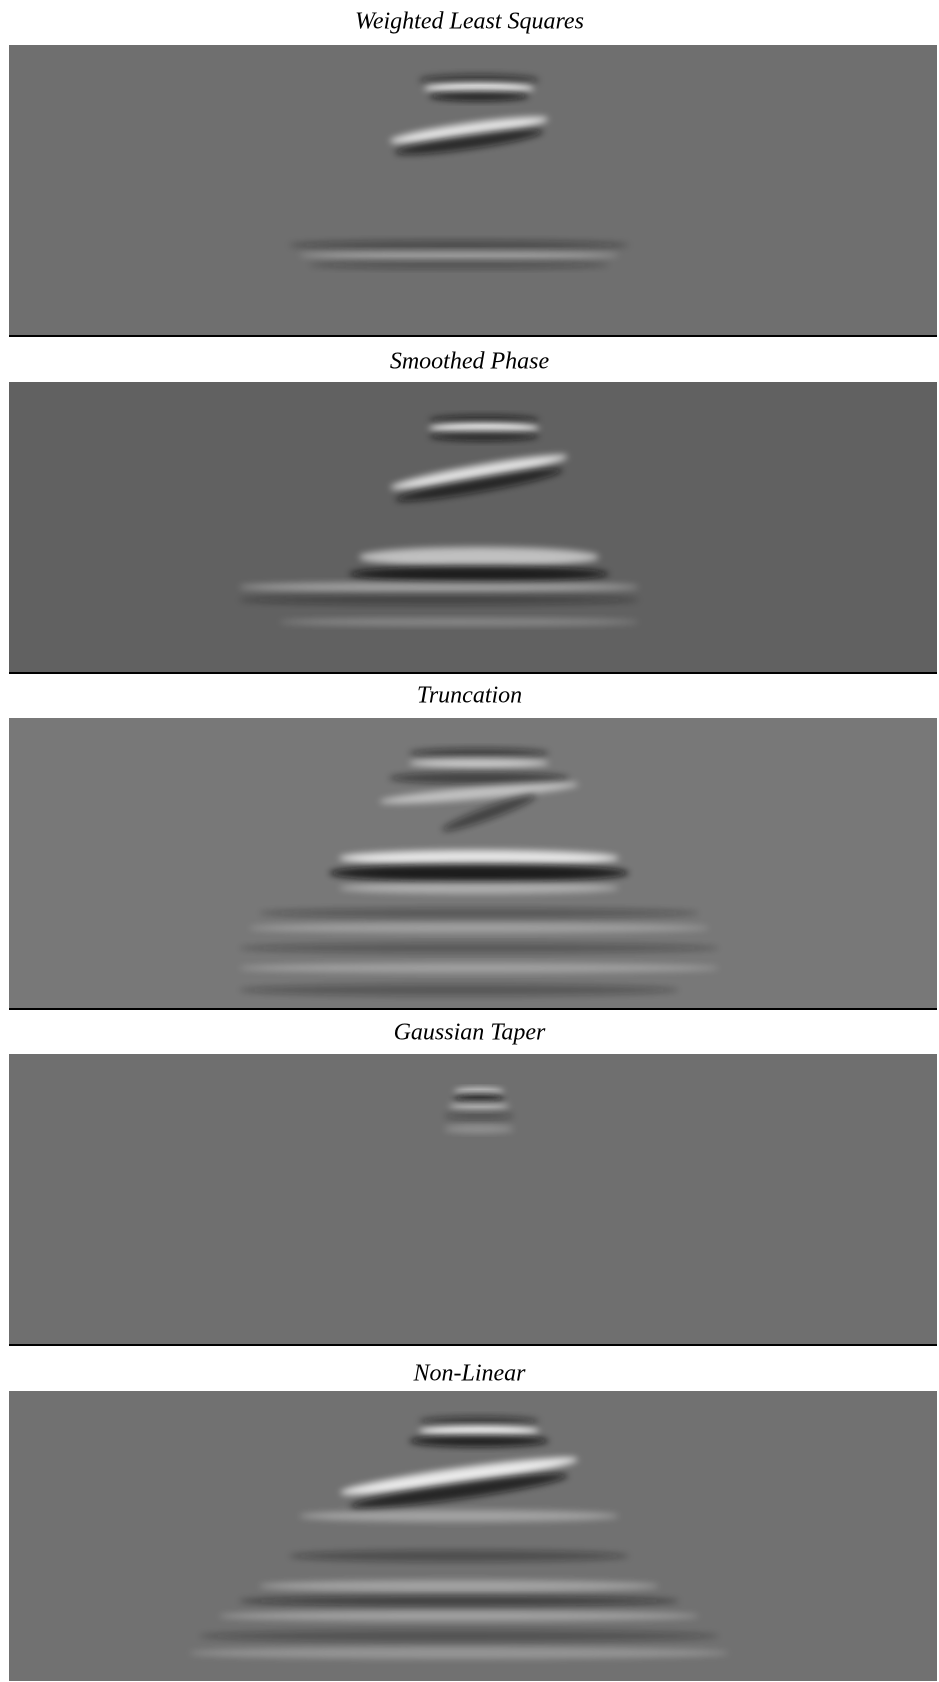 This screenshot has height=1682, width=939. What do you see at coordinates (469, 696) in the screenshot?
I see `panel-title: Truncation` at bounding box center [469, 696].